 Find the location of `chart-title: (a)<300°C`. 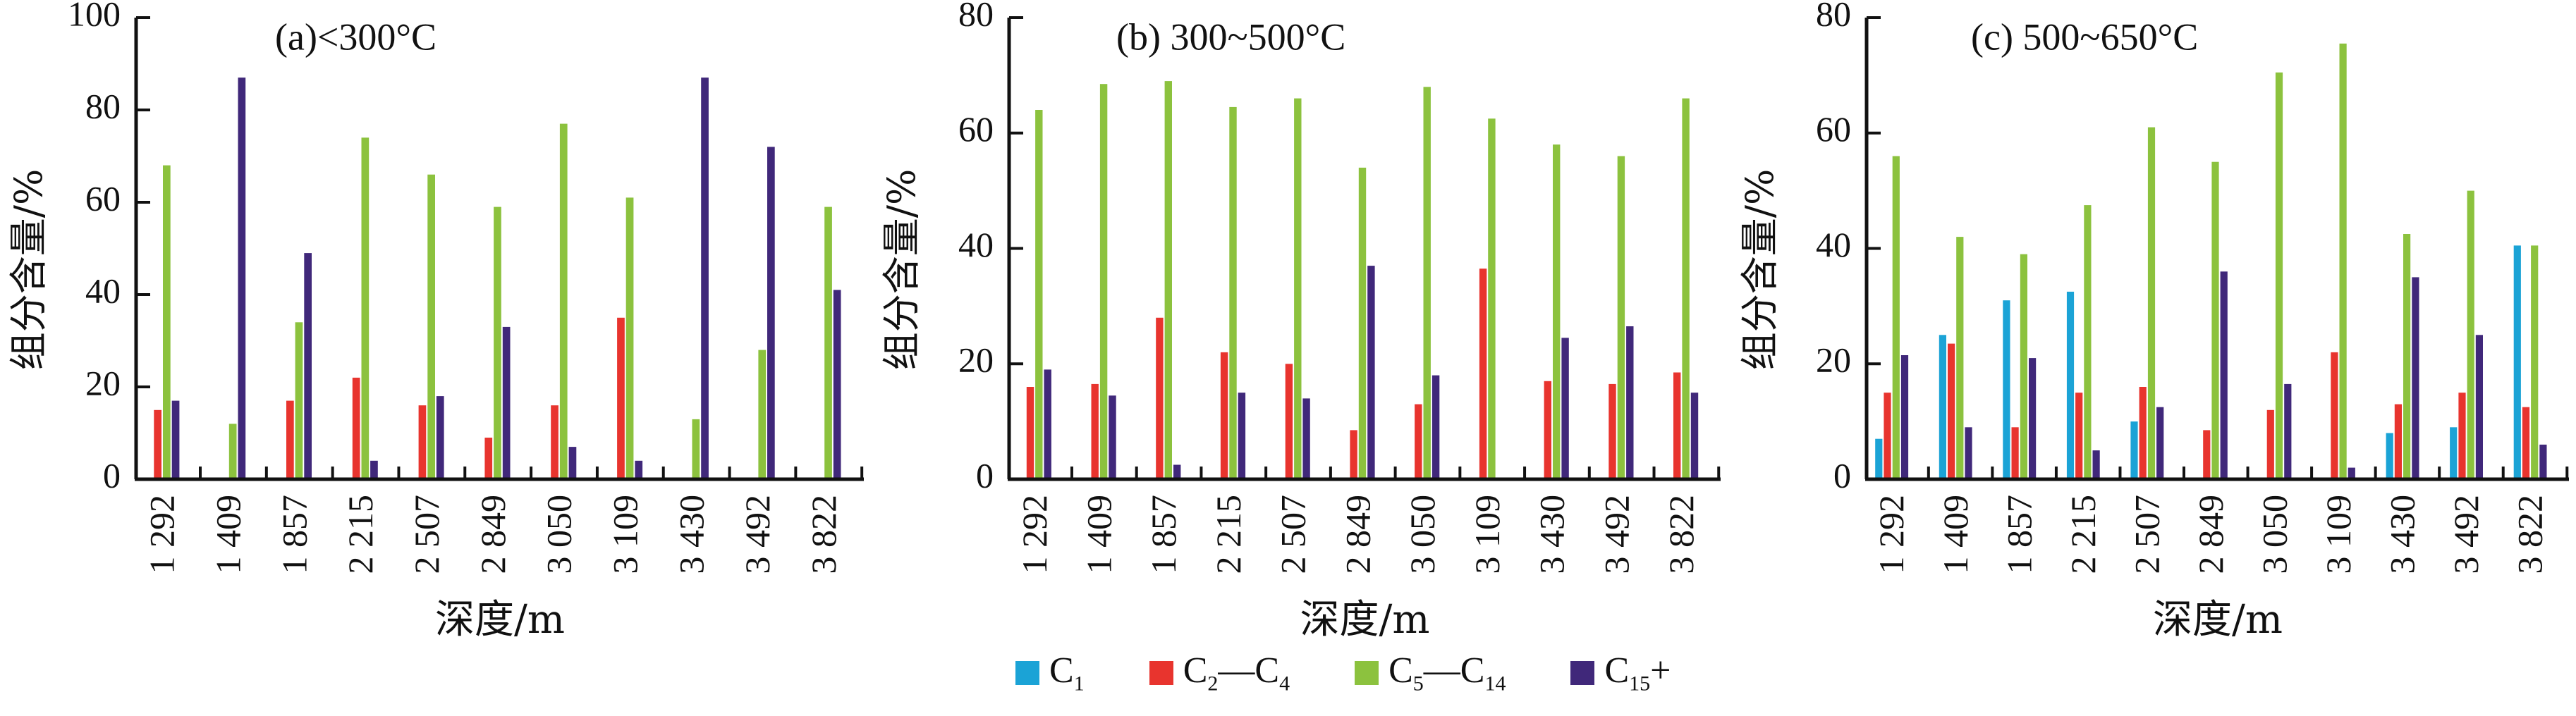

chart-title: (a)<300°C is located at coordinates (356, 37).